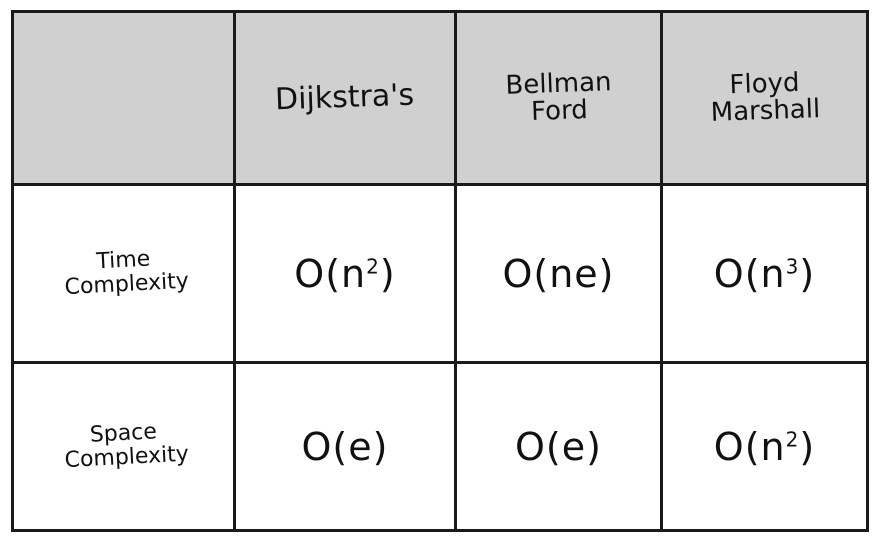  I want to click on header-label-bellman-ford: Bellman Ford, so click(558, 96).